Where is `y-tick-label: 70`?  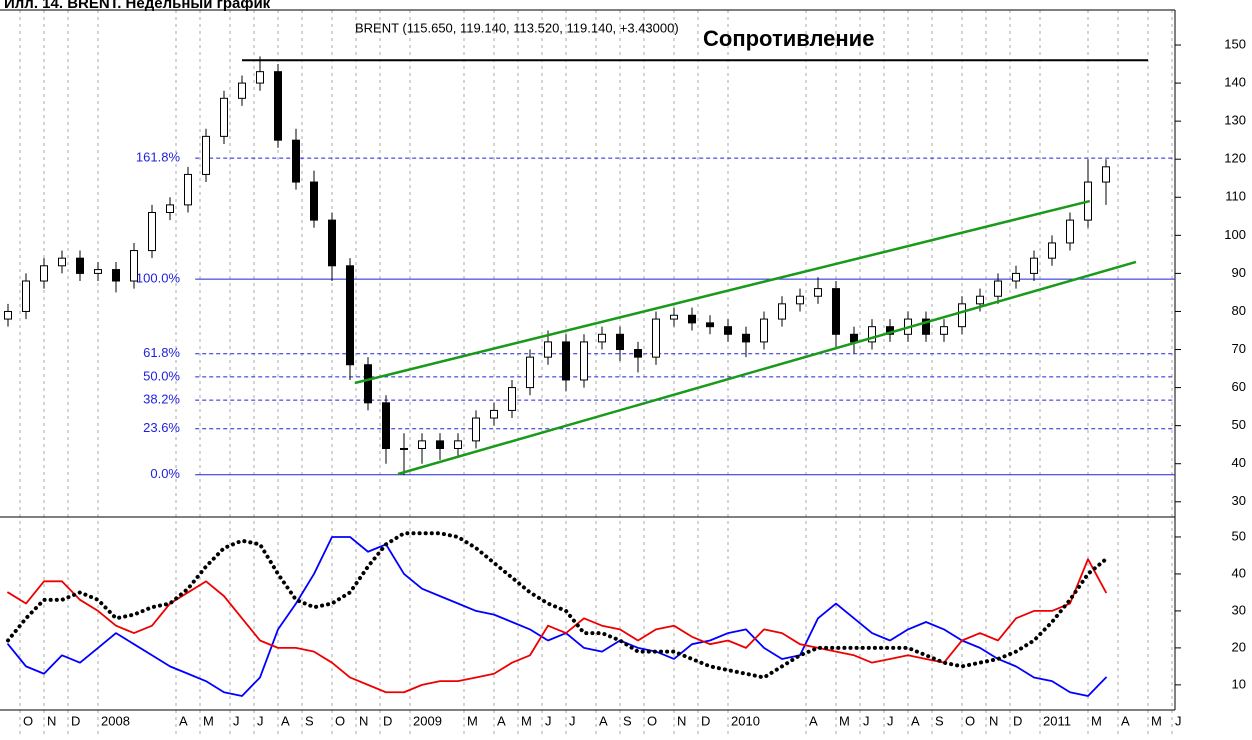 y-tick-label: 70 is located at coordinates (1239, 348).